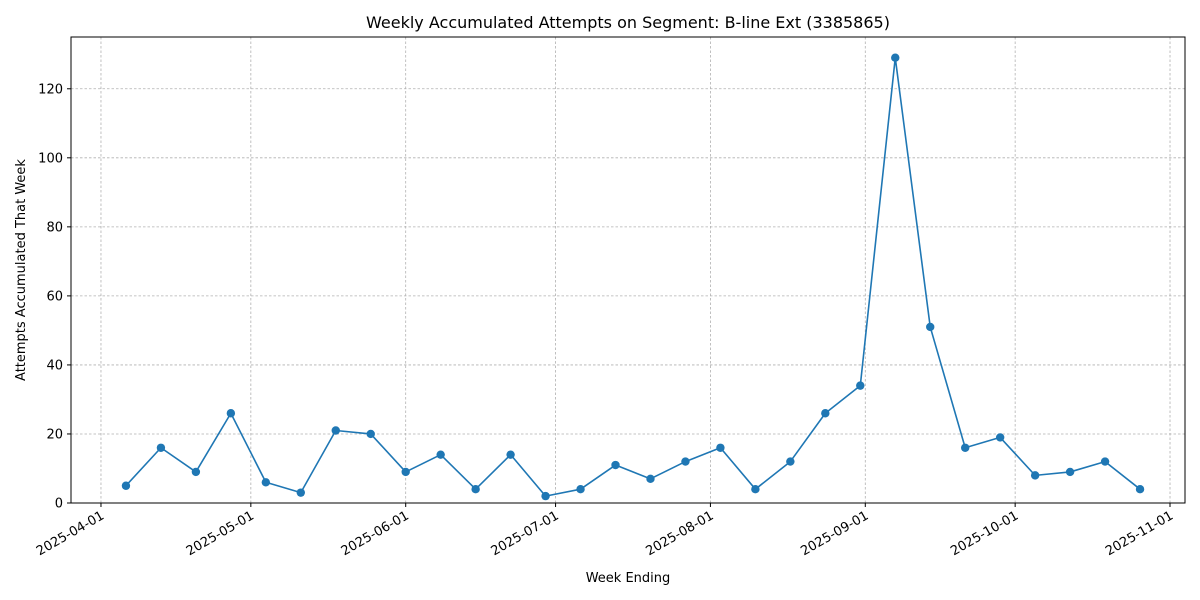  I want to click on y-tick-label: 80, so click(54, 227).